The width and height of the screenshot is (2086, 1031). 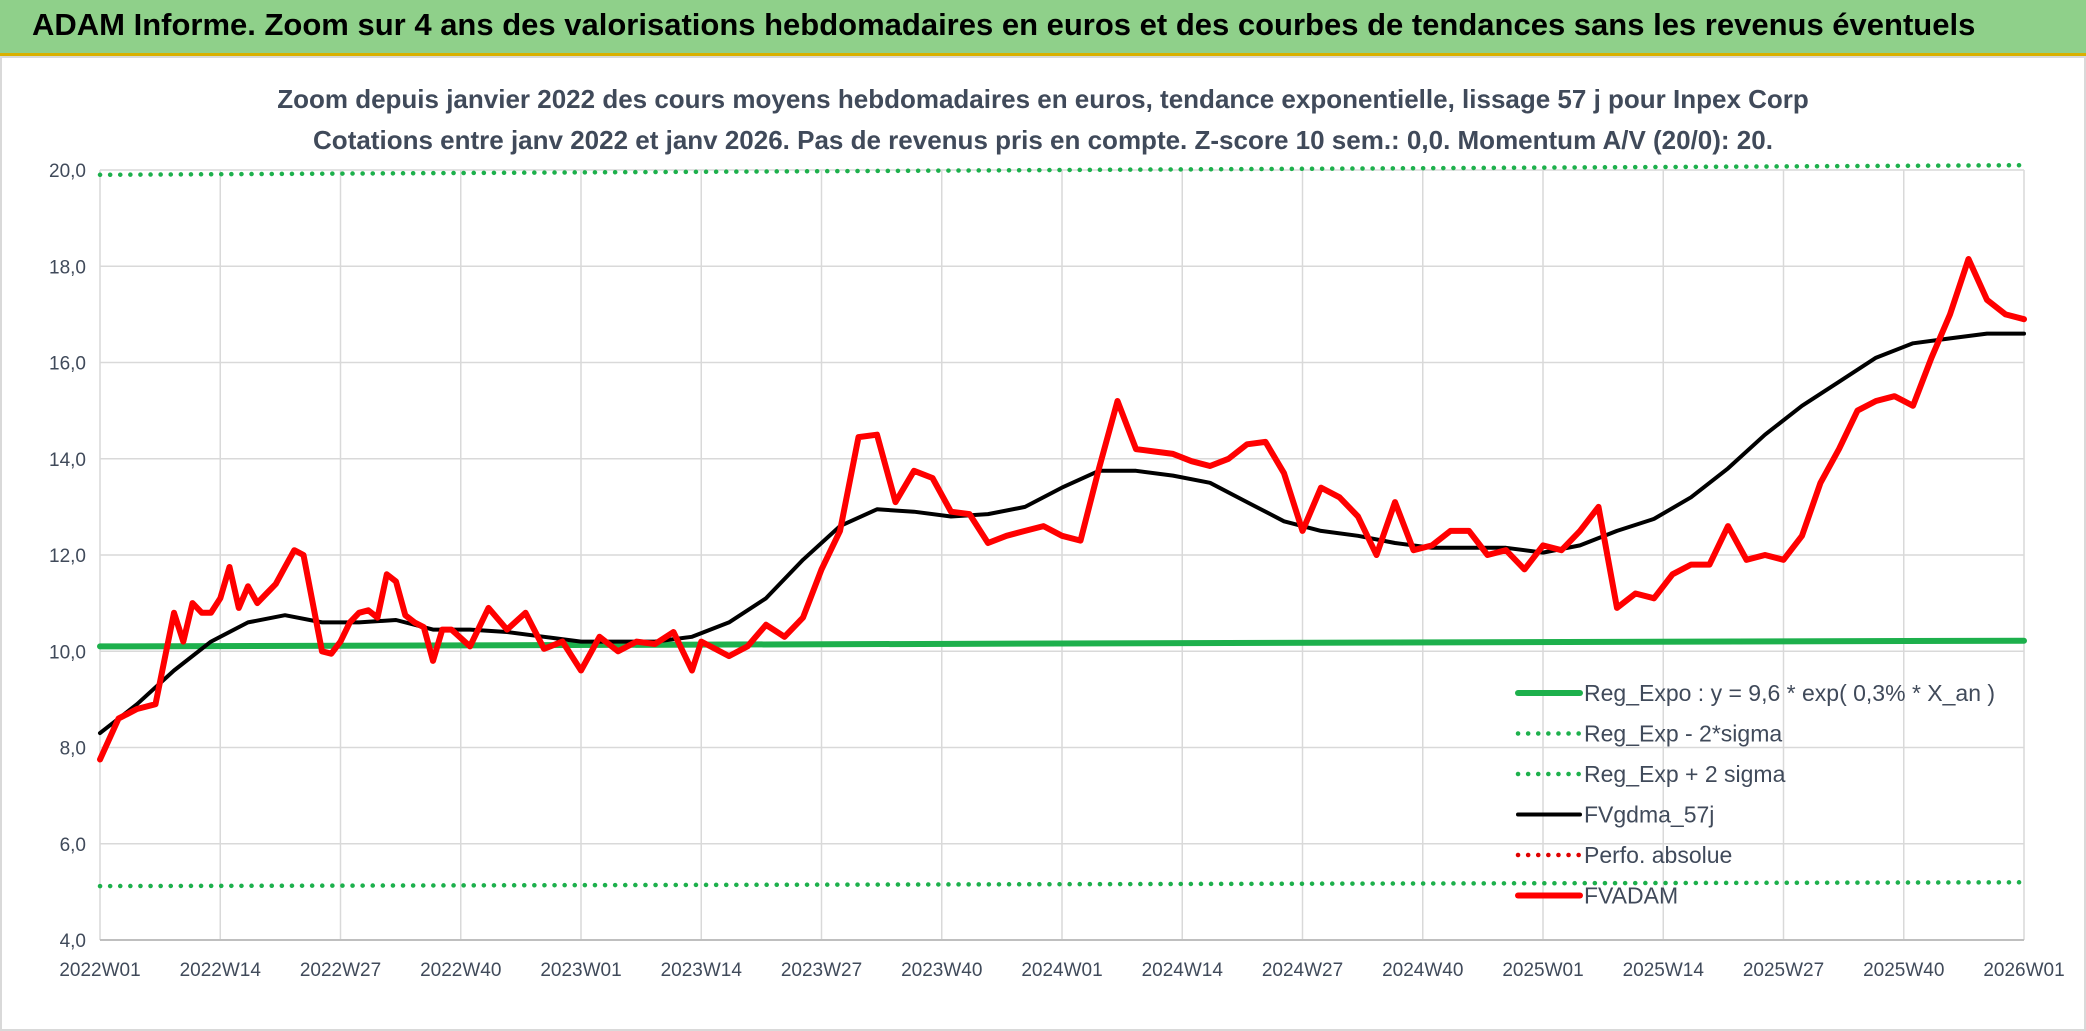 What do you see at coordinates (221, 970) in the screenshot?
I see `x-tick-label: 2022W14` at bounding box center [221, 970].